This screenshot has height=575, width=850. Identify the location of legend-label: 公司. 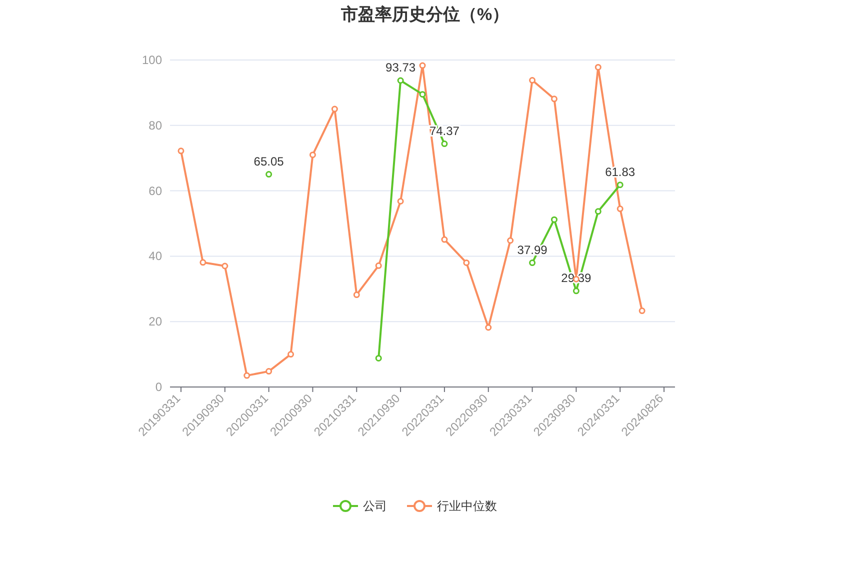
(375, 506).